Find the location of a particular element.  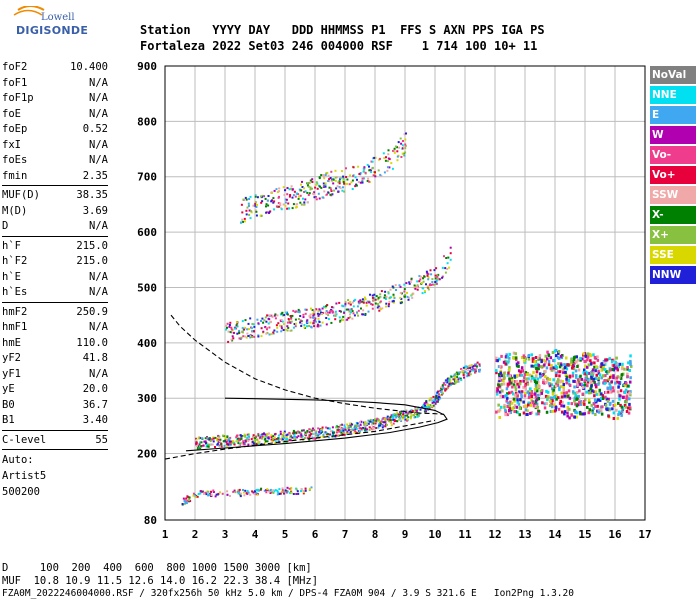

legend-entry: X+ is located at coordinates (673, 235).